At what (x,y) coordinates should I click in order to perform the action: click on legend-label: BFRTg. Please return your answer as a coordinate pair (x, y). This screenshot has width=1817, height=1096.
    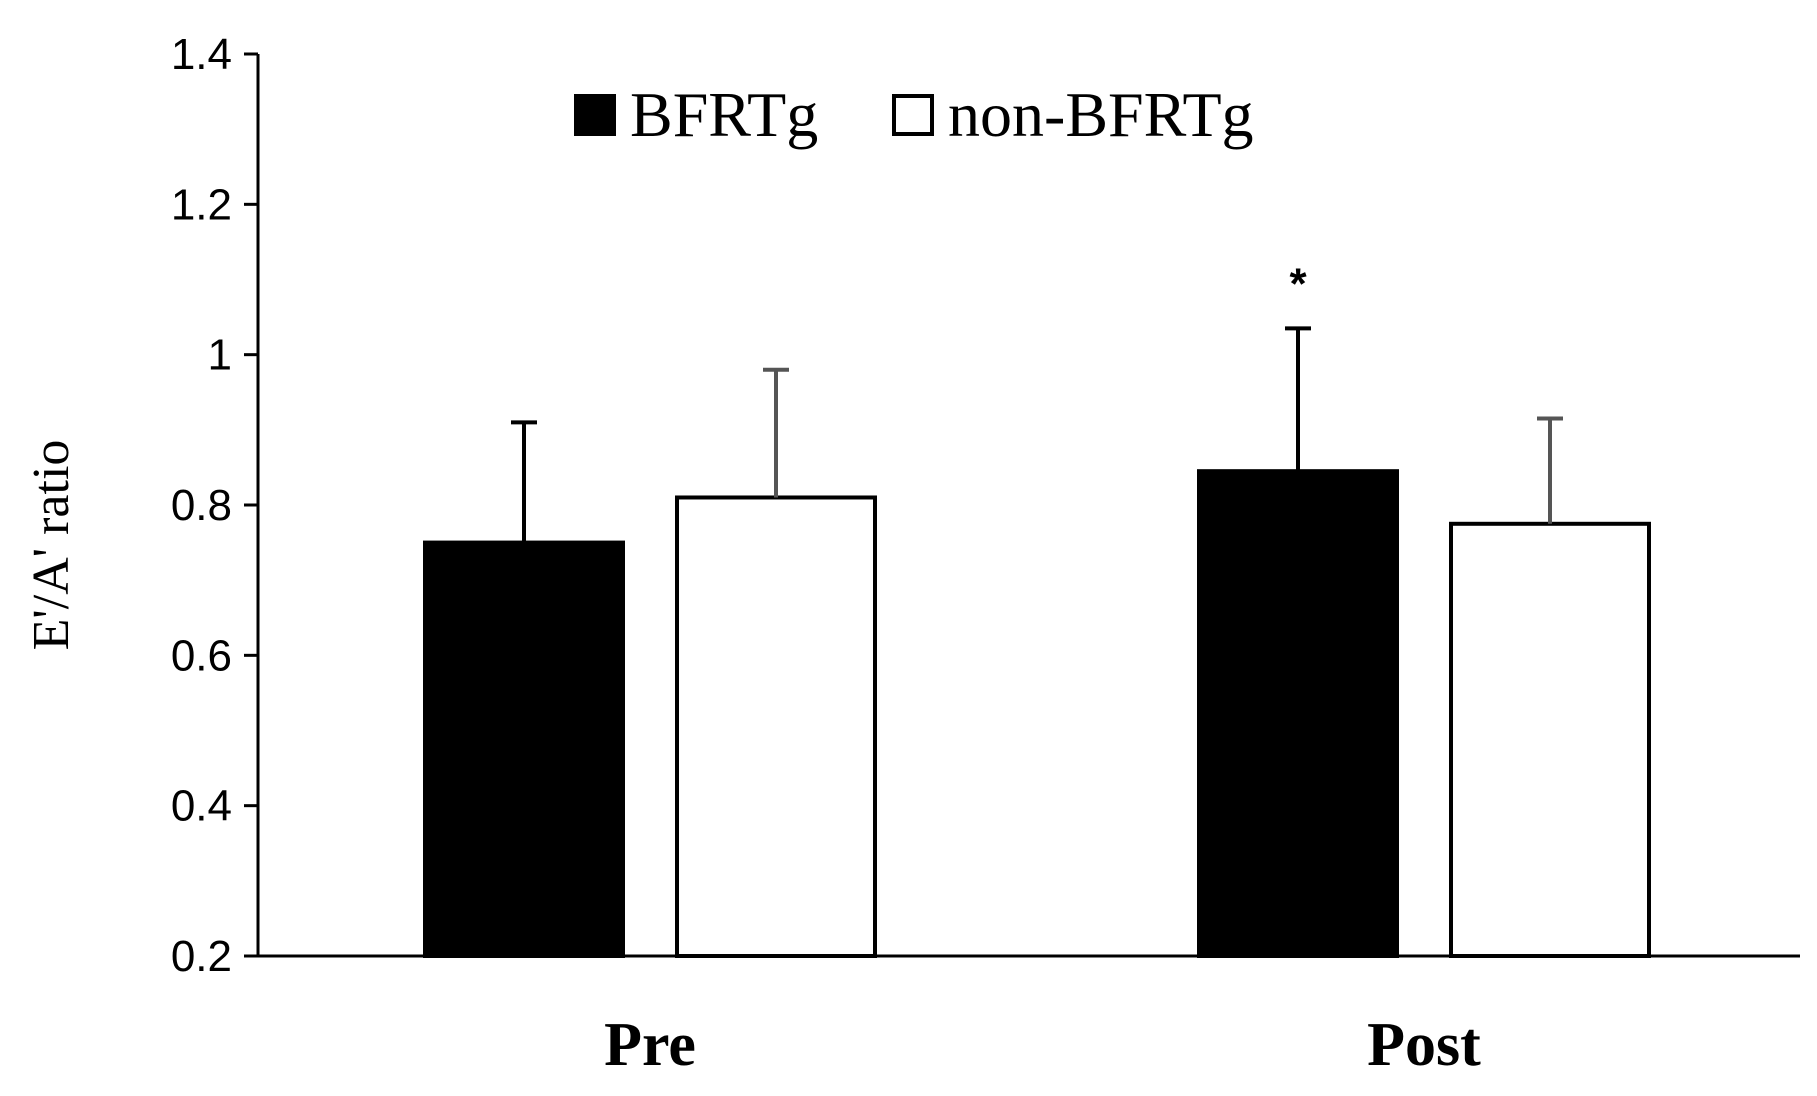
    Looking at the image, I should click on (724, 114).